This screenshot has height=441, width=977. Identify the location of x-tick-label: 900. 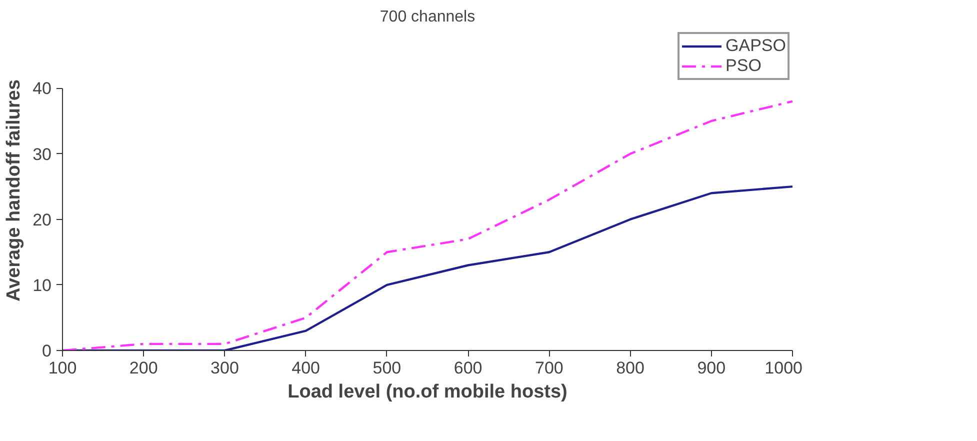
(711, 368).